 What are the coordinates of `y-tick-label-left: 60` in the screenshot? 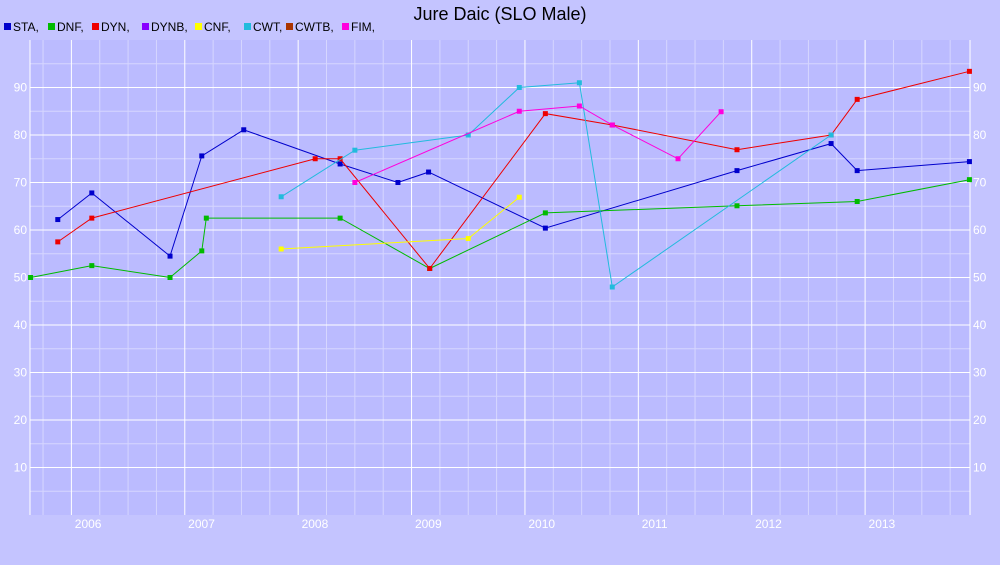 It's located at (21, 230).